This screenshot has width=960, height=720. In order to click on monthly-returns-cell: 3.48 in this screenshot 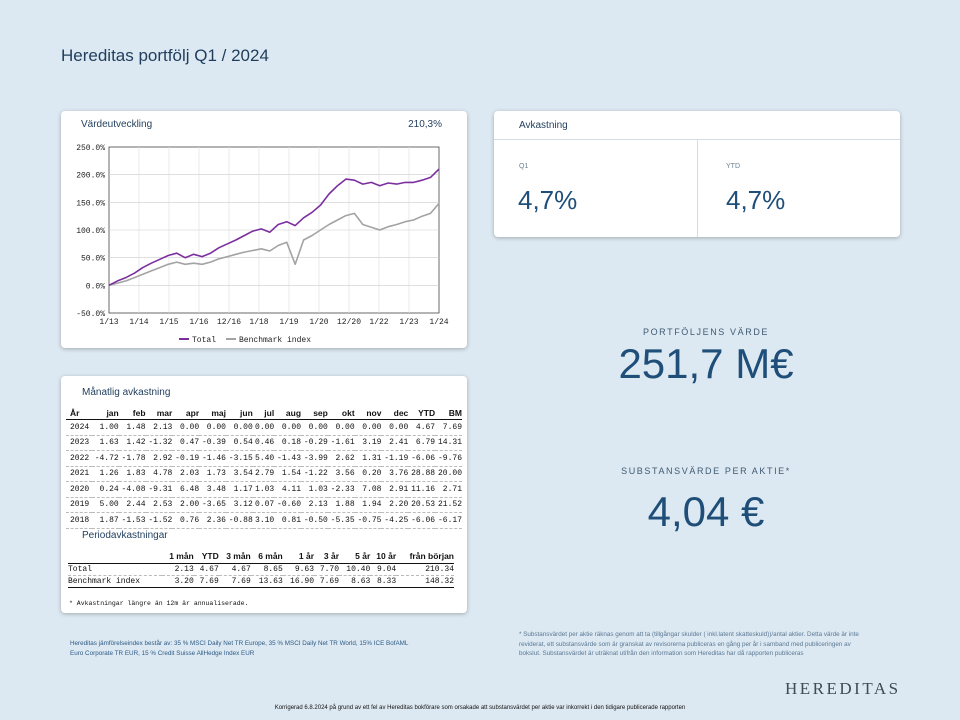, I will do `click(212, 489)`.